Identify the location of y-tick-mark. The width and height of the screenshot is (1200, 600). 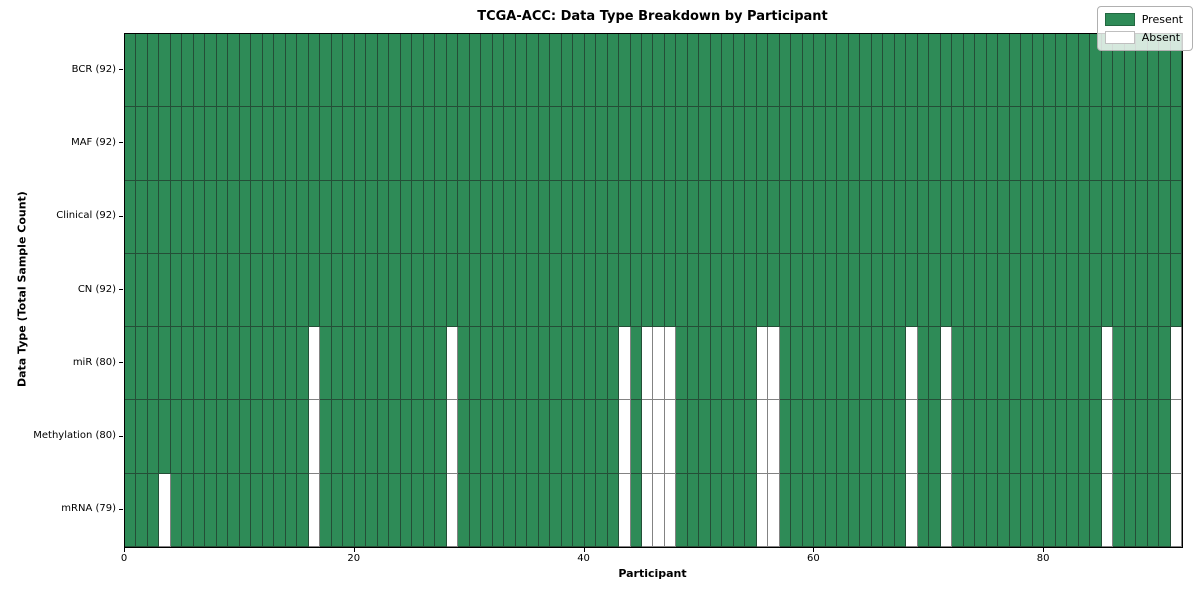
(121, 363).